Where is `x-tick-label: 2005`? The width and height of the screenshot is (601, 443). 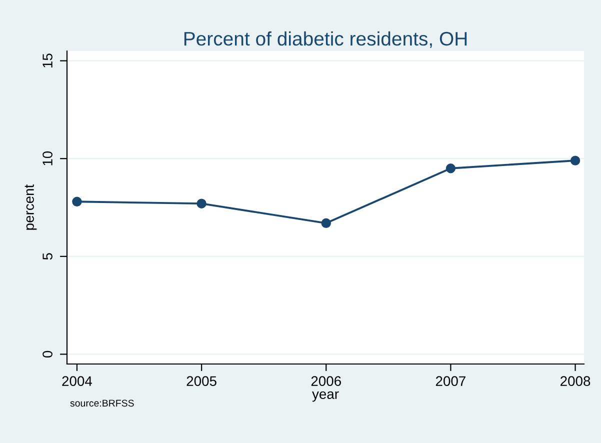
x-tick-label: 2005 is located at coordinates (201, 381).